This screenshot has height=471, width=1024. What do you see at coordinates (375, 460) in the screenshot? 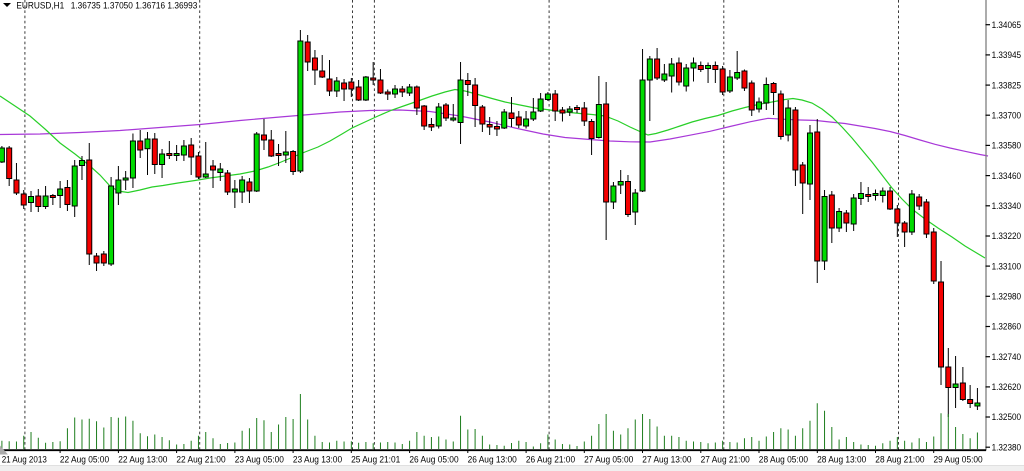
I see `svg-text: 25 Aug 21:01` at bounding box center [375, 460].